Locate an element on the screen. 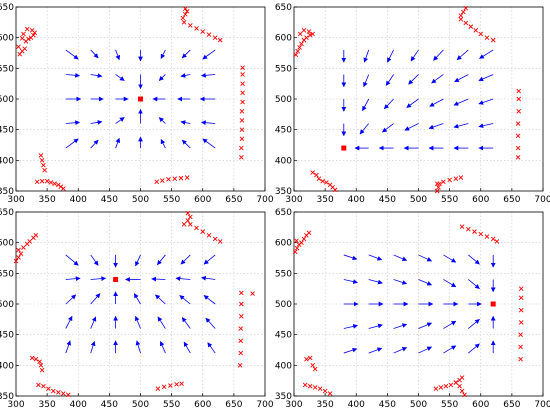 This screenshot has width=550, height=409. x-tick-label: 400 is located at coordinates (356, 200).